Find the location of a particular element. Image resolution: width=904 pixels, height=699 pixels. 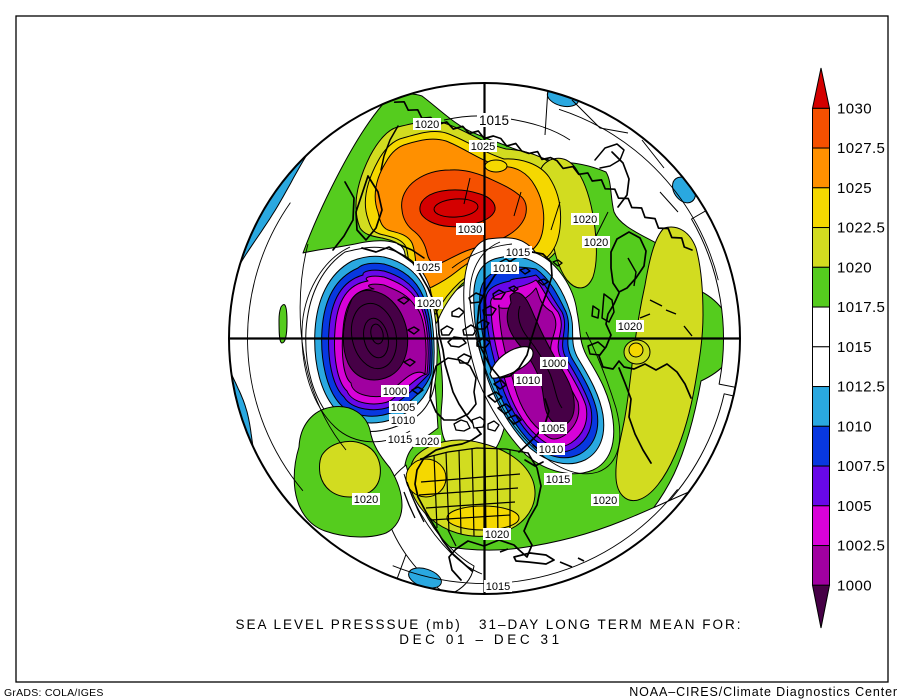

svg-text:NOAA–CIRES/Climate Diagnostics: NOAA–CIRES/Climate Diagnostics Center is located at coordinates (763, 692).